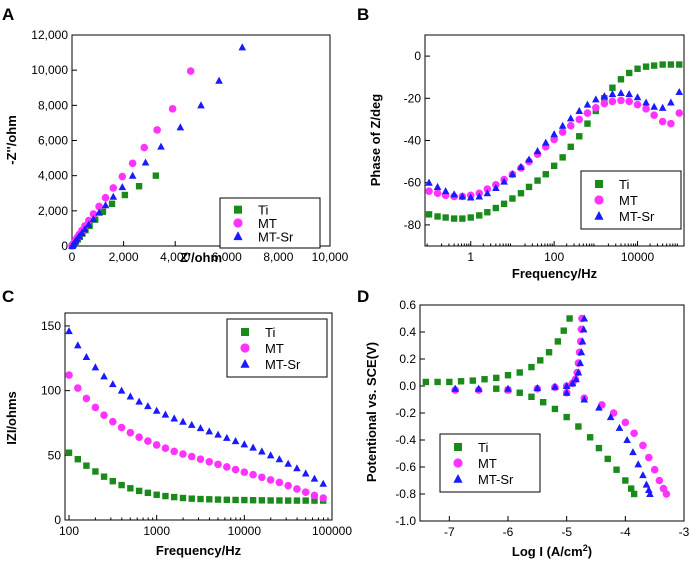 The height and width of the screenshot is (564, 692). I want to click on y-tick-label-a: 10,000, so click(49, 70).